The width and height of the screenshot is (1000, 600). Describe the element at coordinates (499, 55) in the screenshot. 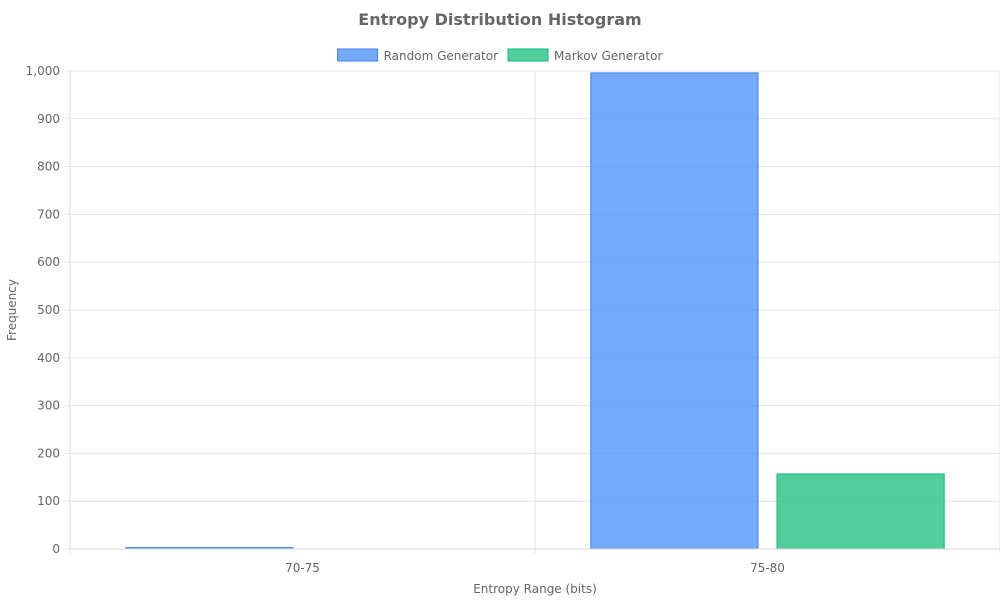

I see `legend: Random Generator Markov Generator` at that location.